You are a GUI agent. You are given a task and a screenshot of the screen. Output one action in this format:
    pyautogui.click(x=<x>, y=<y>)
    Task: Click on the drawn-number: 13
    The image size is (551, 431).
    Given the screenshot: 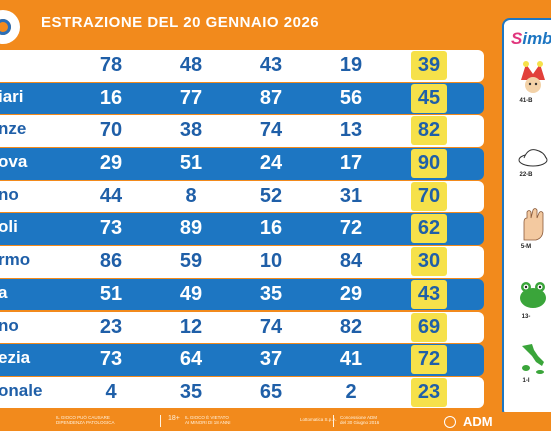 What is the action you would take?
    pyautogui.click(x=351, y=130)
    